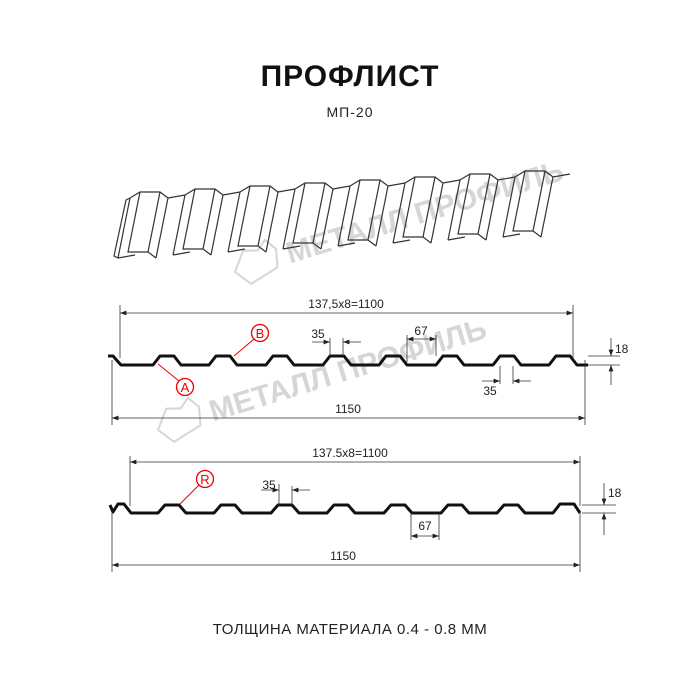  Describe the element at coordinates (350, 629) in the screenshot. I see `material-thickness-note: ТОЛЩИНА МАТЕРИАЛА 0.4 - 0.8 ММ` at that location.